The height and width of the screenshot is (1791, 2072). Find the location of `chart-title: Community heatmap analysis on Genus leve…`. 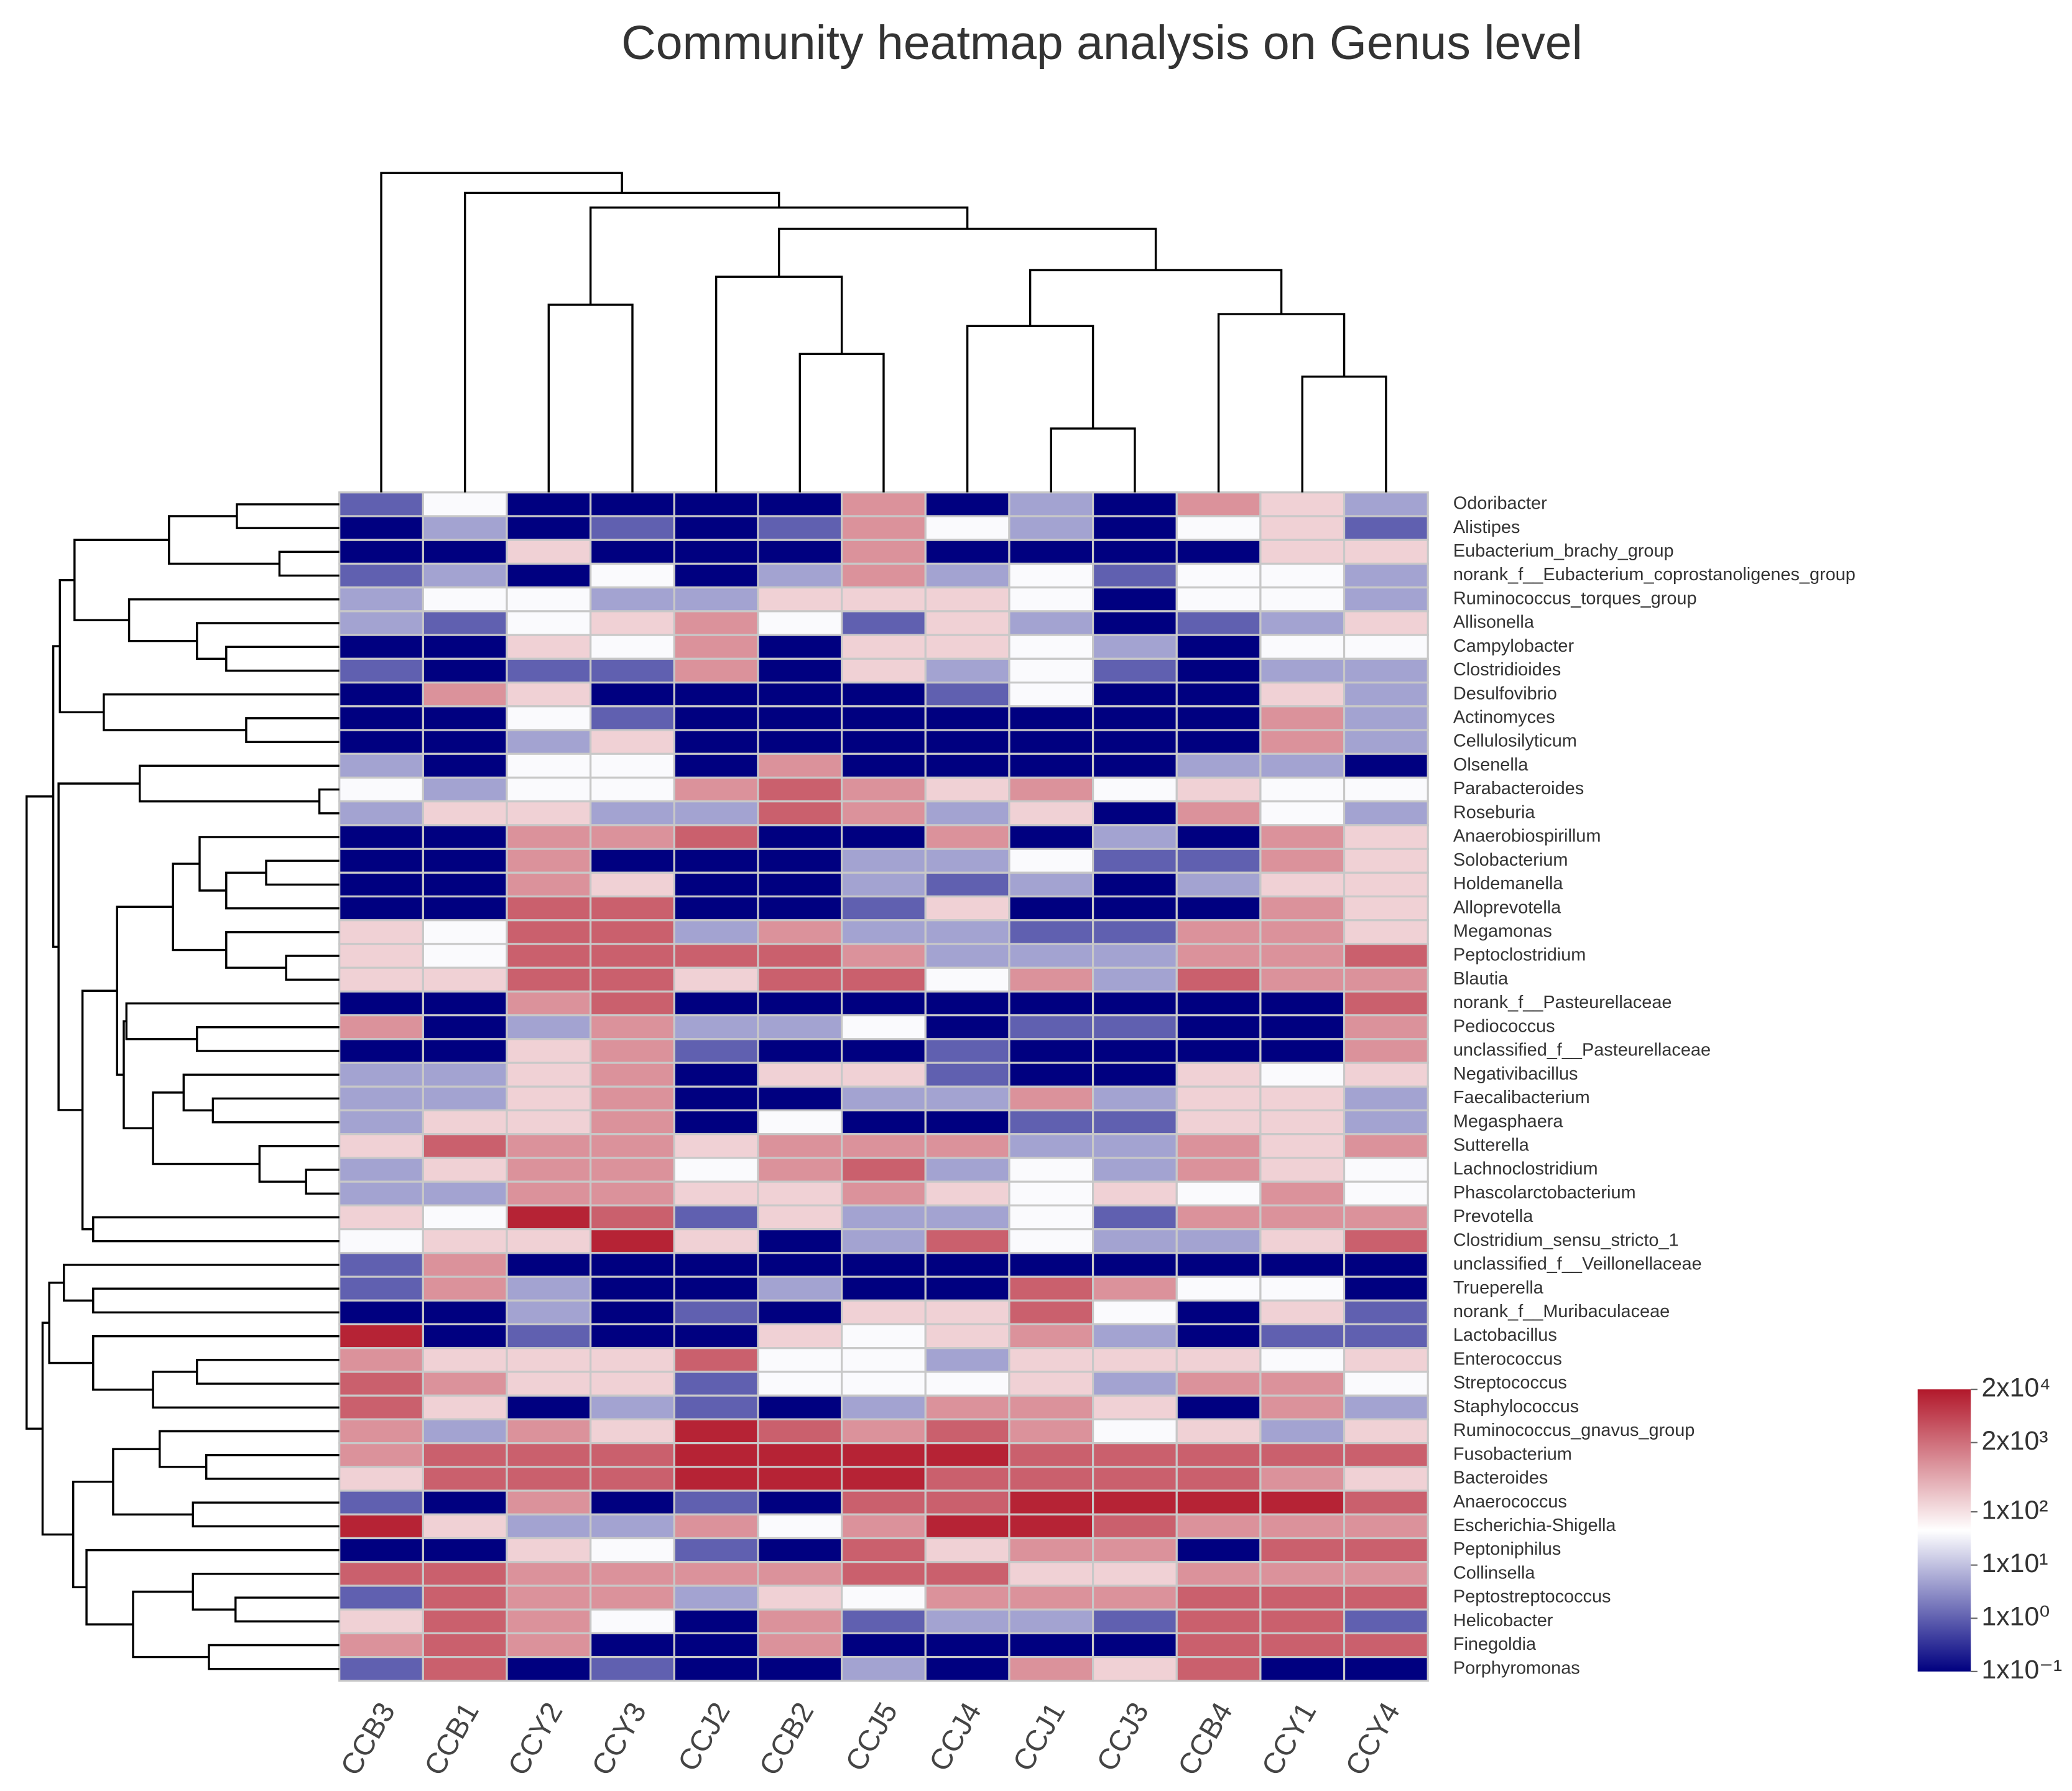

chart-title: Community heatmap analysis on Genus leve… is located at coordinates (1102, 43).